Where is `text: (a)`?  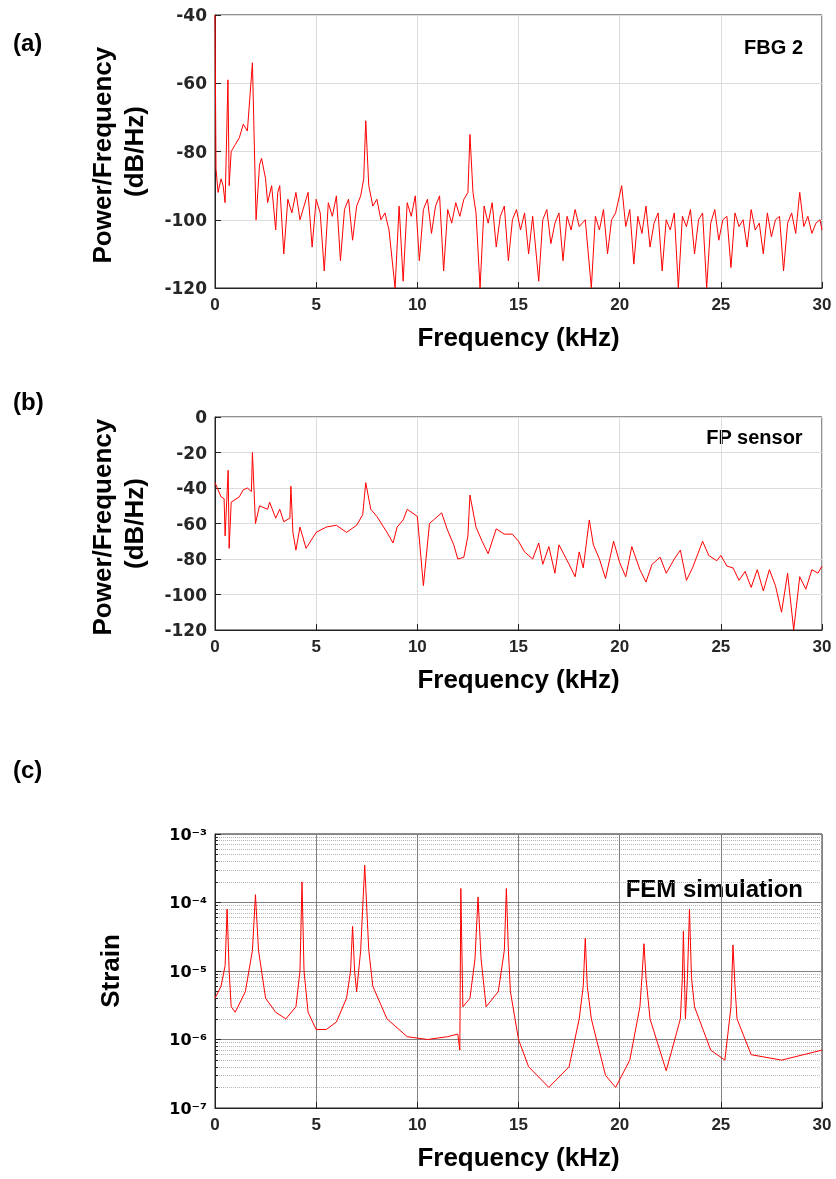
text: (a) is located at coordinates (28, 42).